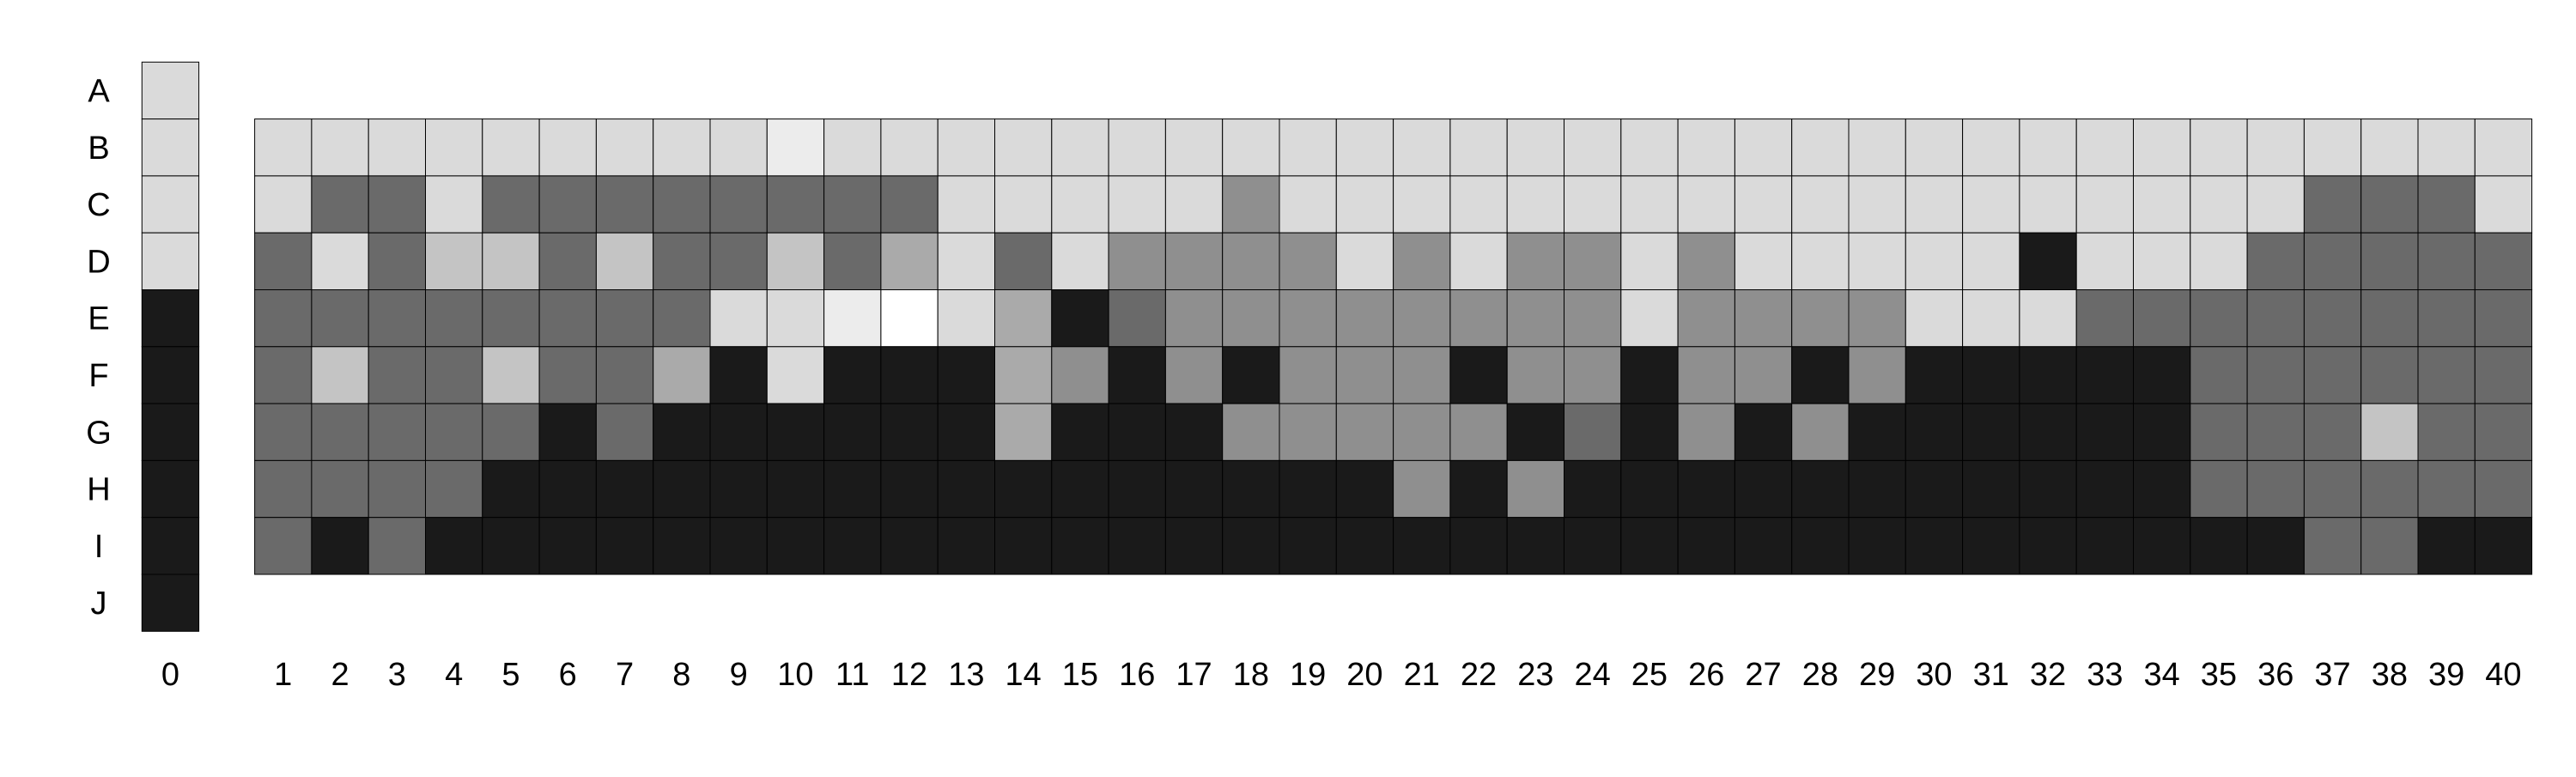 This screenshot has width=2576, height=777. Describe the element at coordinates (625, 675) in the screenshot. I see `column-label: 7` at that location.